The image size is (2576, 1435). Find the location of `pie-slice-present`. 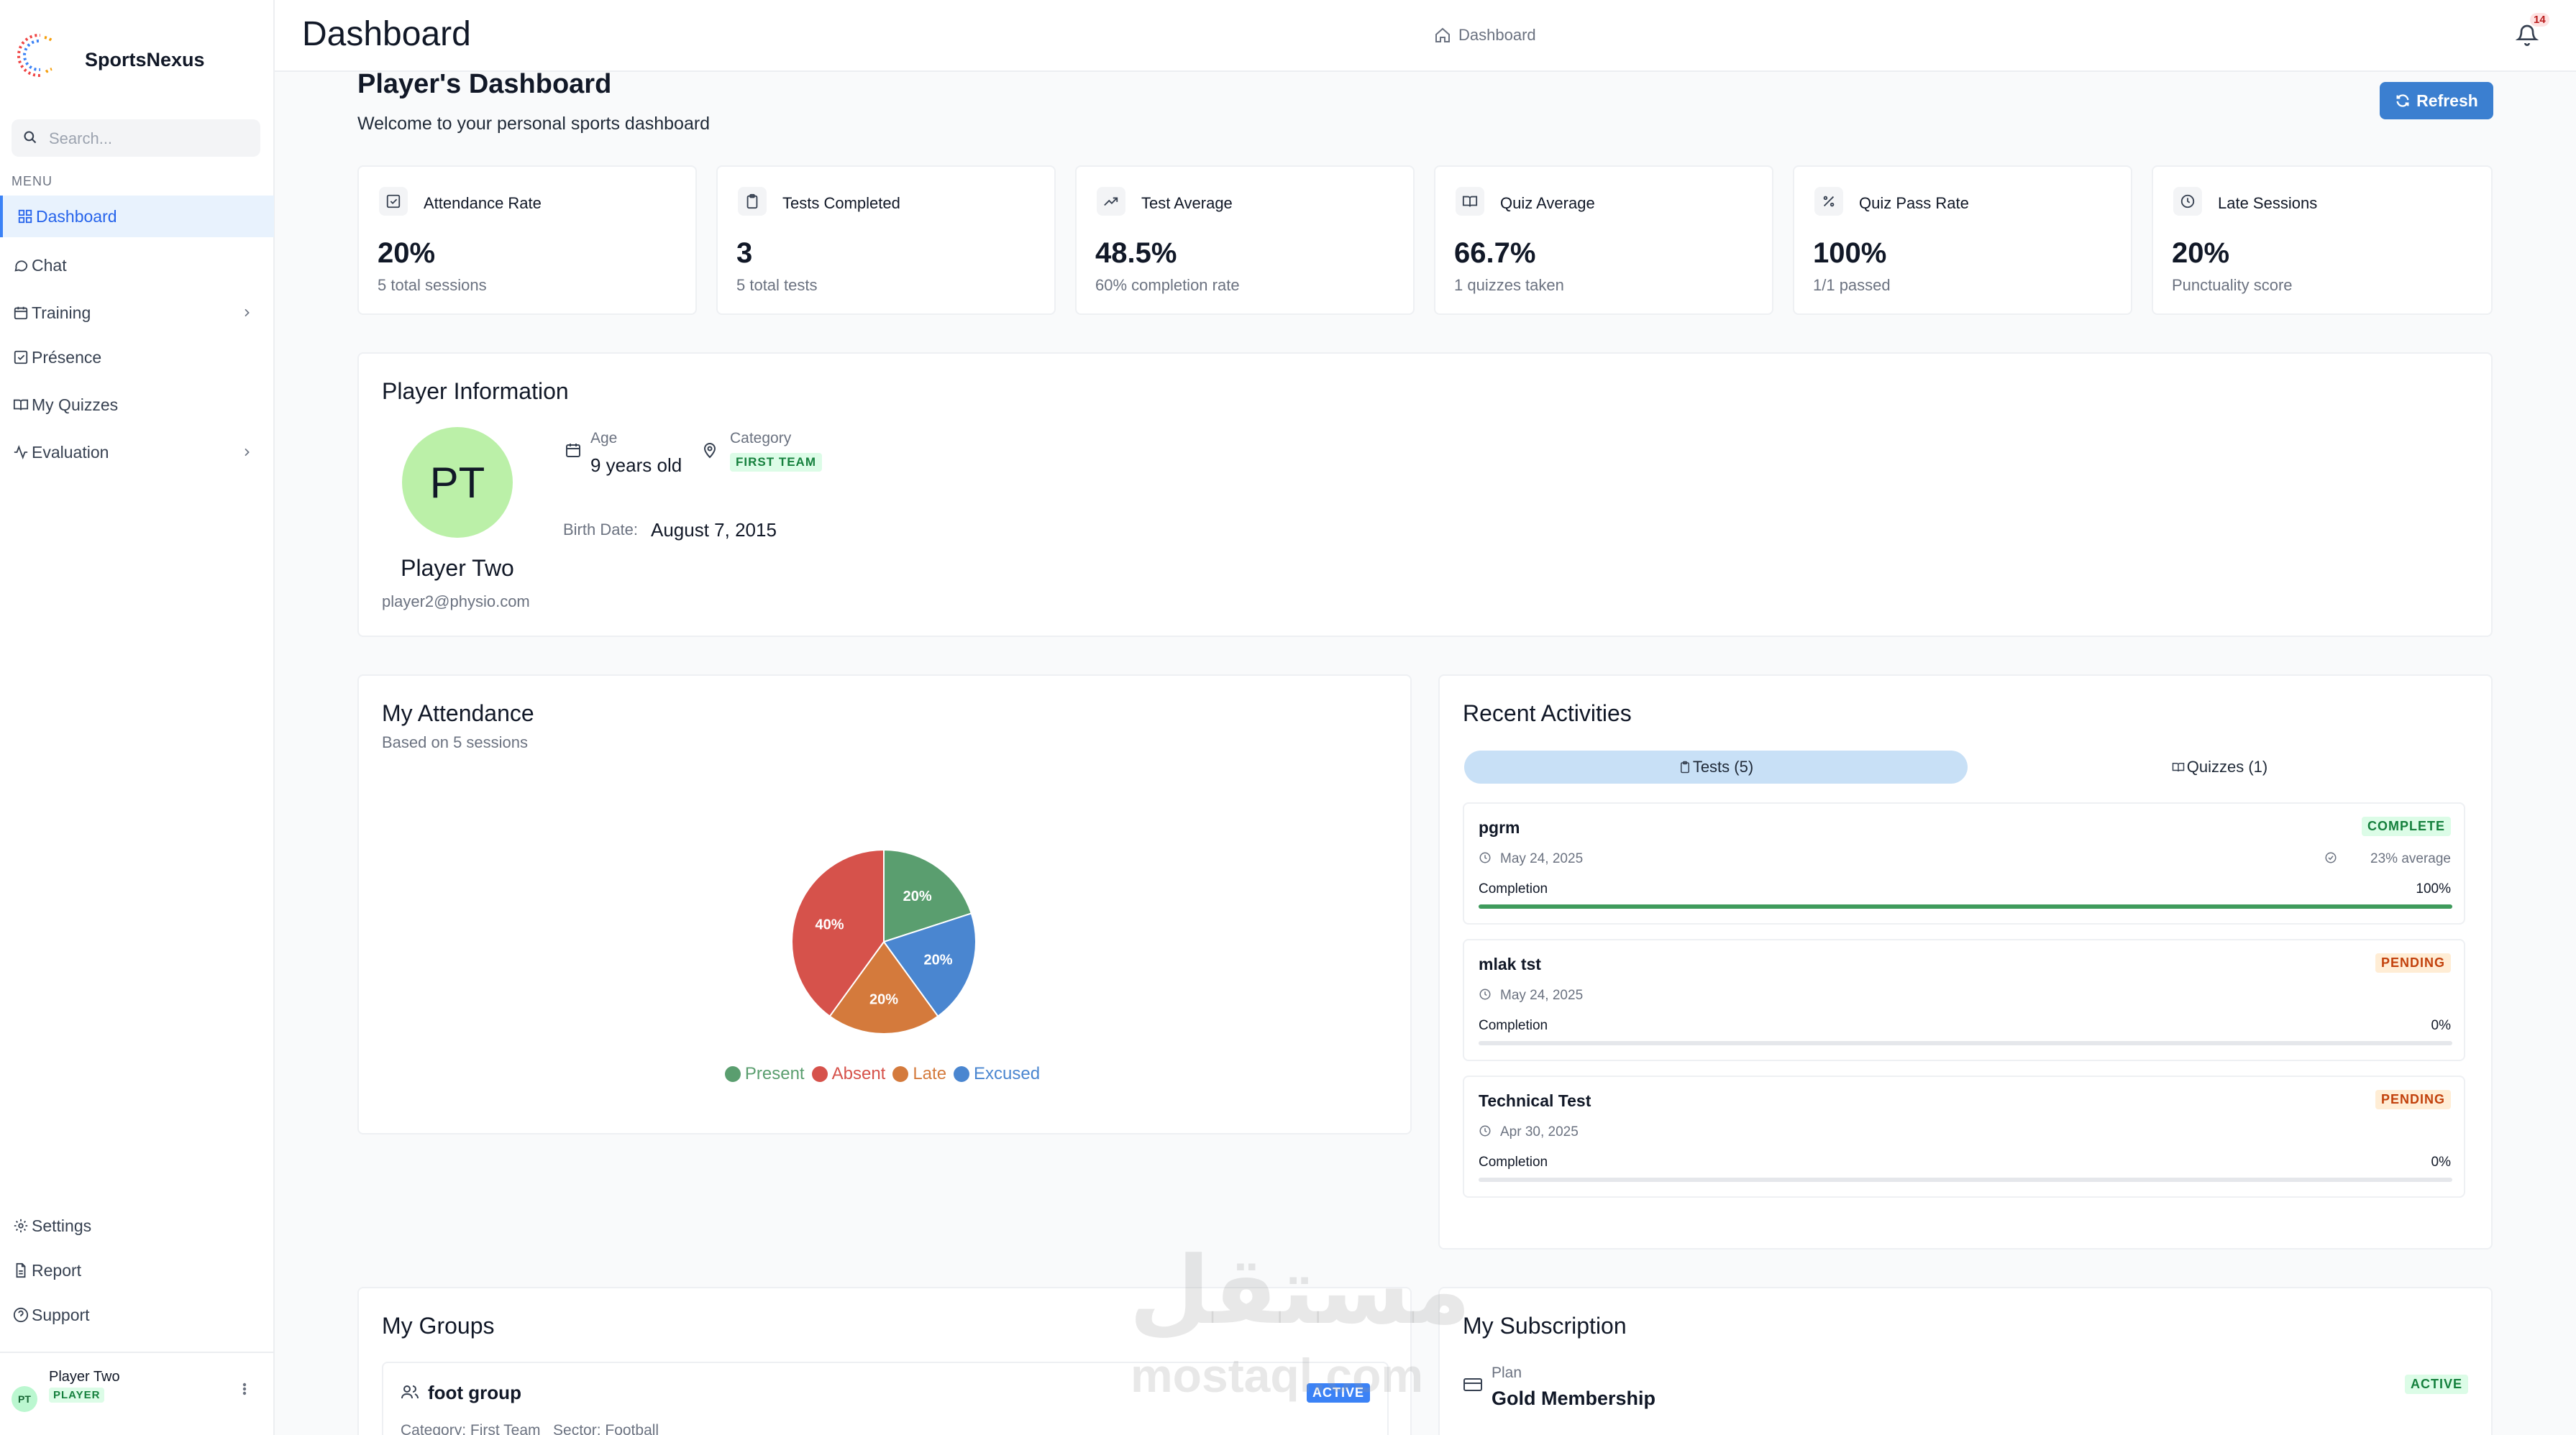

pie-slice-present is located at coordinates (927, 895).